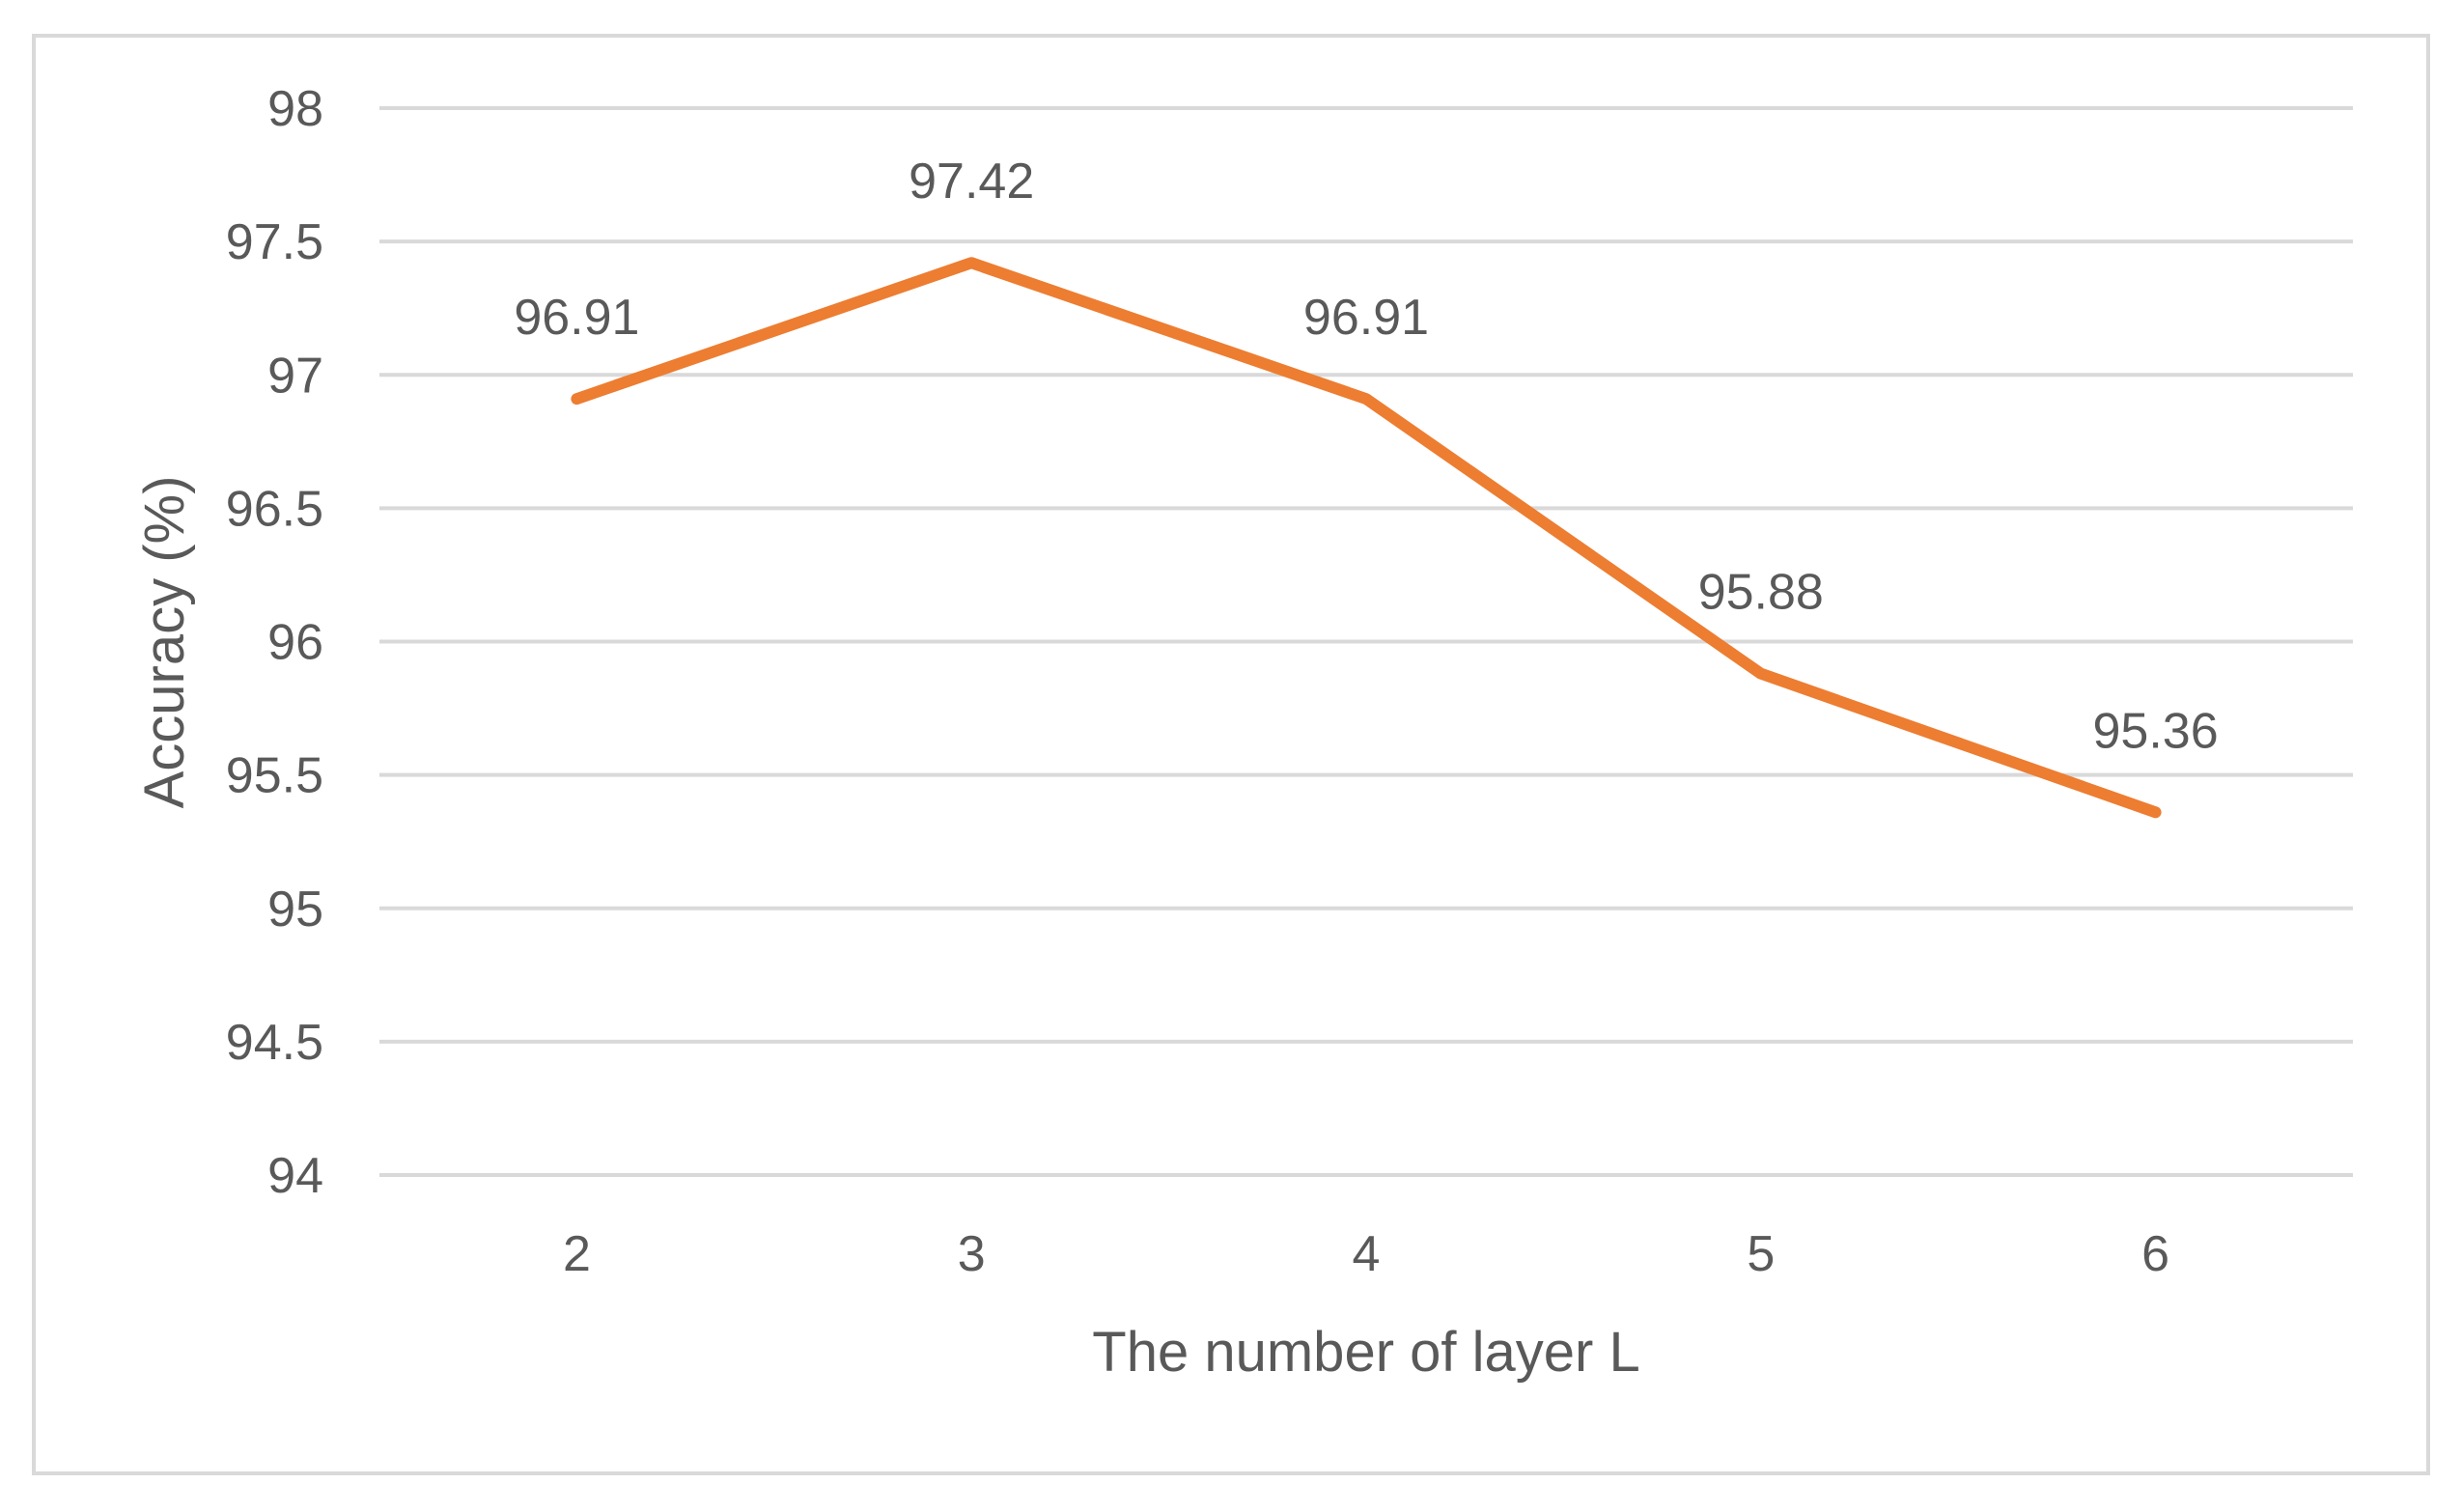 The image size is (2462, 1512). I want to click on x-tick-label: 2, so click(577, 1254).